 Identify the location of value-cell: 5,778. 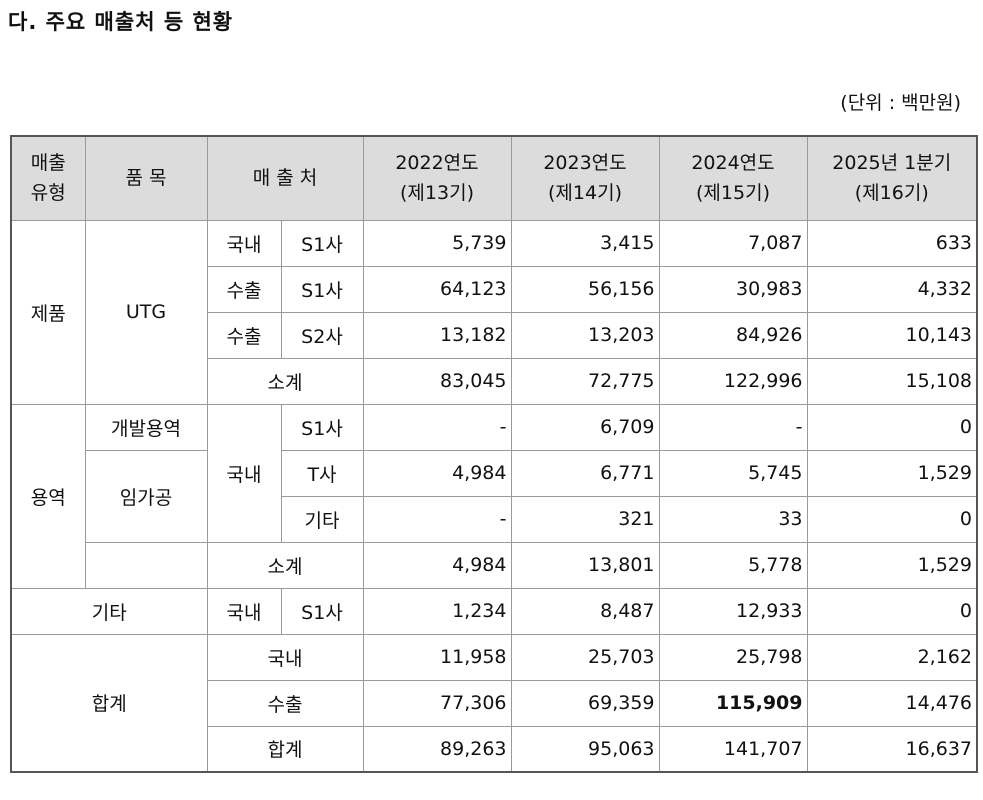
(733, 565).